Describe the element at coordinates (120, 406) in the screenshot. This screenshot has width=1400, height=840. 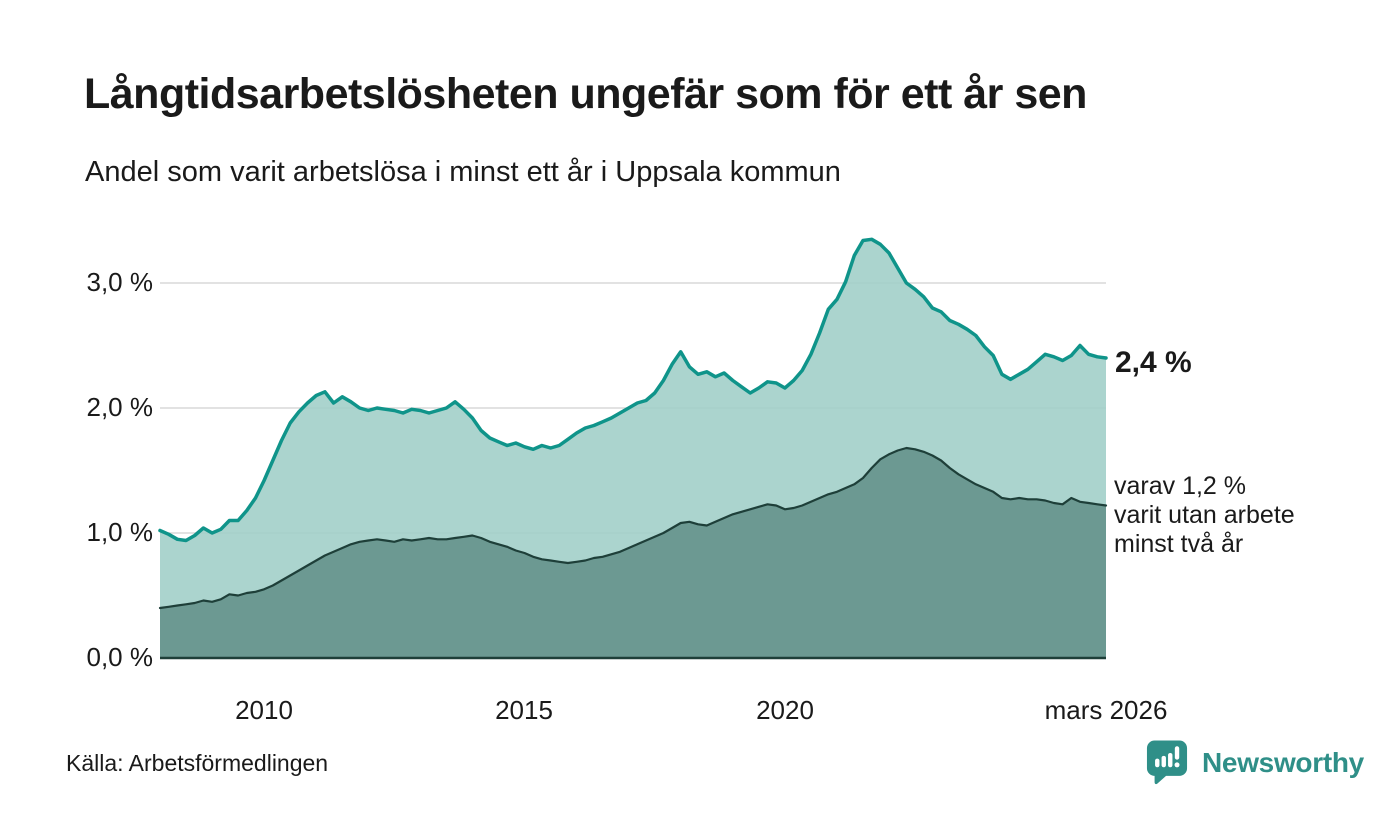
I see `y-axis-label-2: 2,0 %` at that location.